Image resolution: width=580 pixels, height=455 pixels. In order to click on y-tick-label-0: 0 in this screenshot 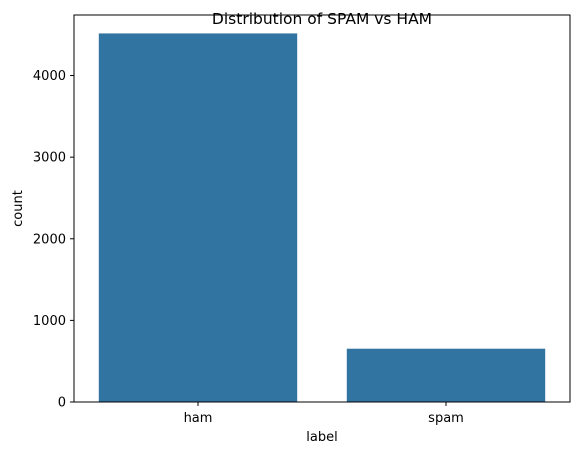, I will do `click(62, 403)`.